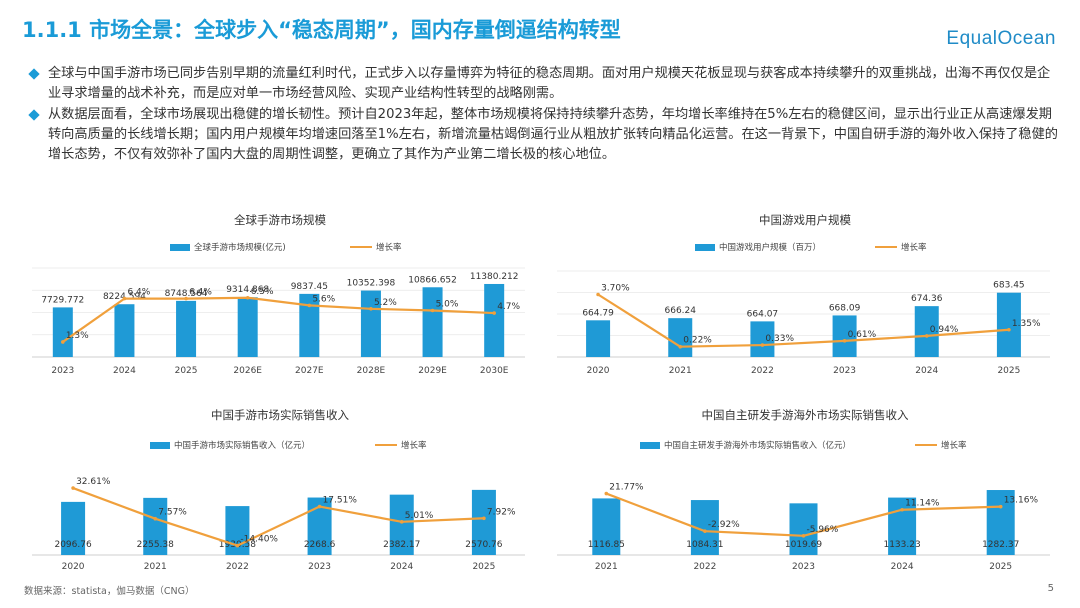 This screenshot has width=1080, height=608. I want to click on bar-value-label: 9314.868, so click(247, 290).